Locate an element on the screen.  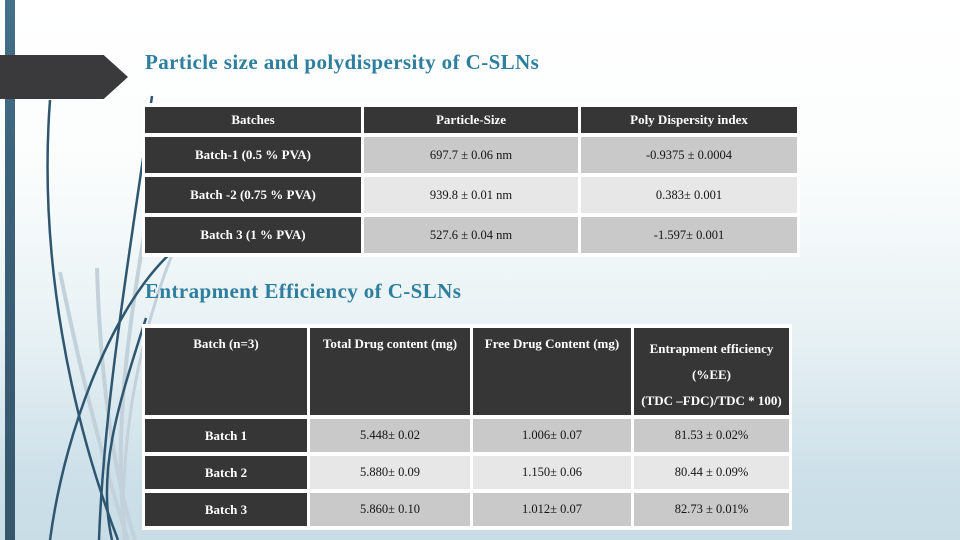
t2-header-batch: Batch (n=3) is located at coordinates (226, 371).